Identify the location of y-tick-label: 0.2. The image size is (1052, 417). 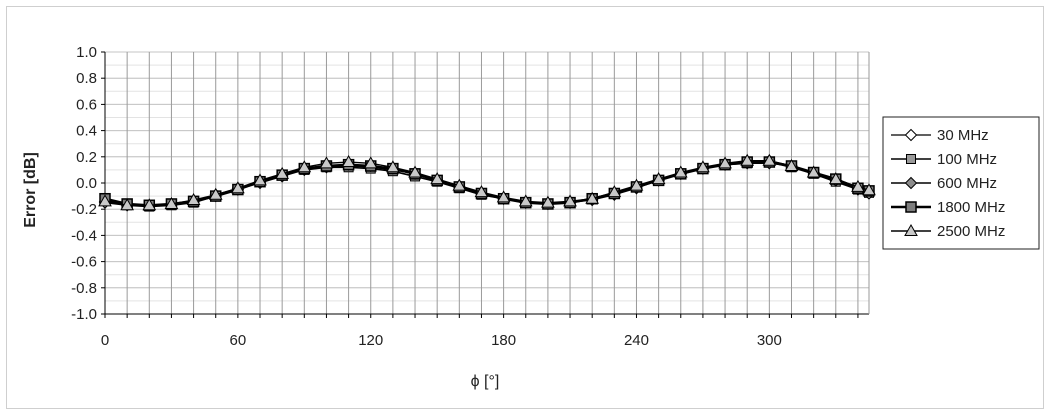
(86, 157).